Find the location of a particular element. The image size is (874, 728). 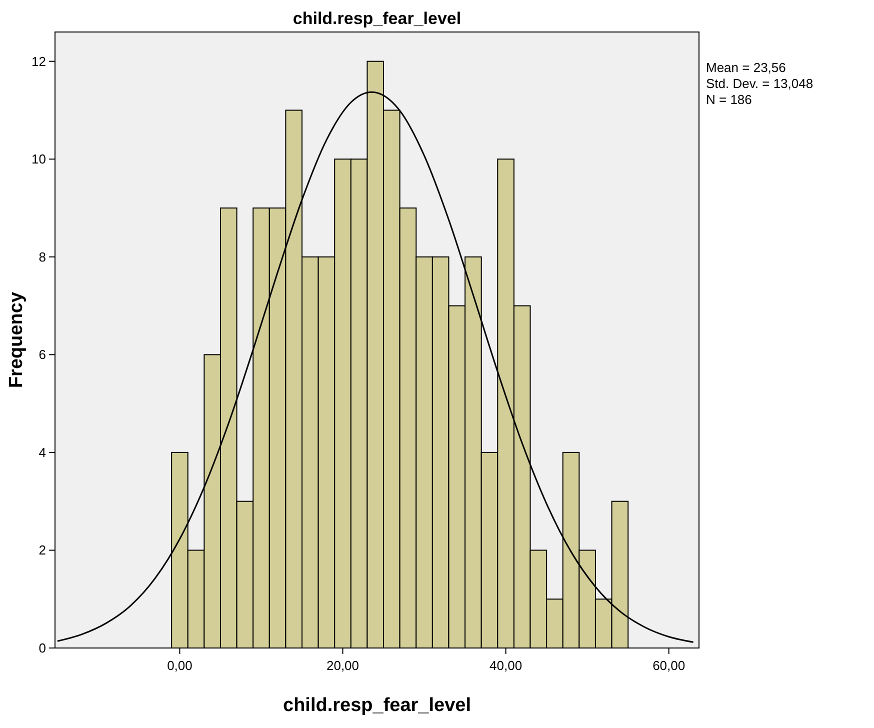

text: N = 186 is located at coordinates (729, 99).